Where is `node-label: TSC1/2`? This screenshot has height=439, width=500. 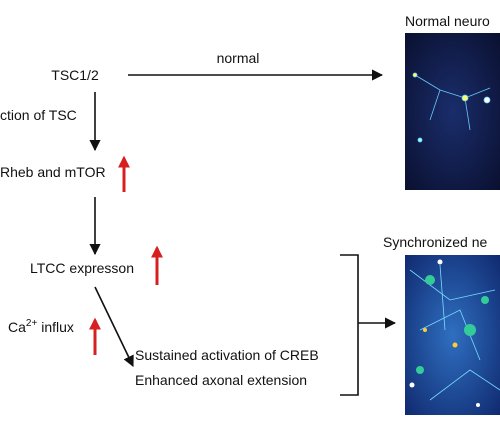 node-label: TSC1/2 is located at coordinates (75, 75).